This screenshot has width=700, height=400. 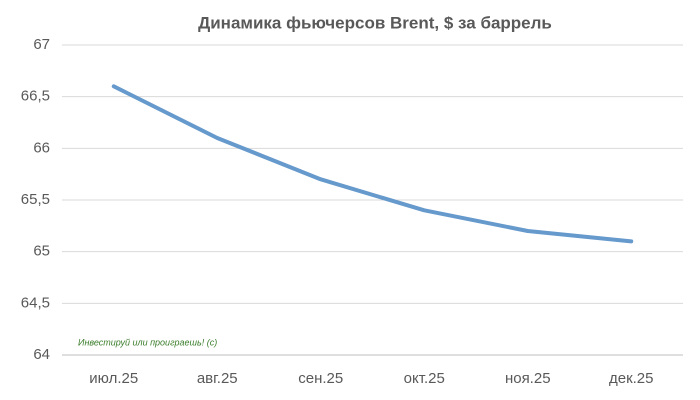 What do you see at coordinates (41, 251) in the screenshot?
I see `y-tick-label: 65` at bounding box center [41, 251].